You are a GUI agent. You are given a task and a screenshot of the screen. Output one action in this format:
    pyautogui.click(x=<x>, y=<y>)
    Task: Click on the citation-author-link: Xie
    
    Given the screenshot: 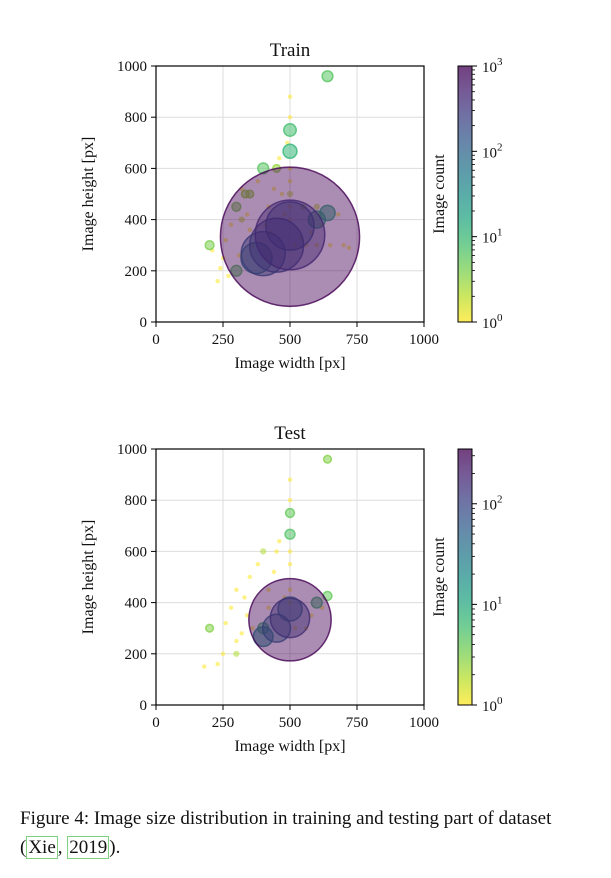 What is the action you would take?
    pyautogui.click(x=42, y=847)
    